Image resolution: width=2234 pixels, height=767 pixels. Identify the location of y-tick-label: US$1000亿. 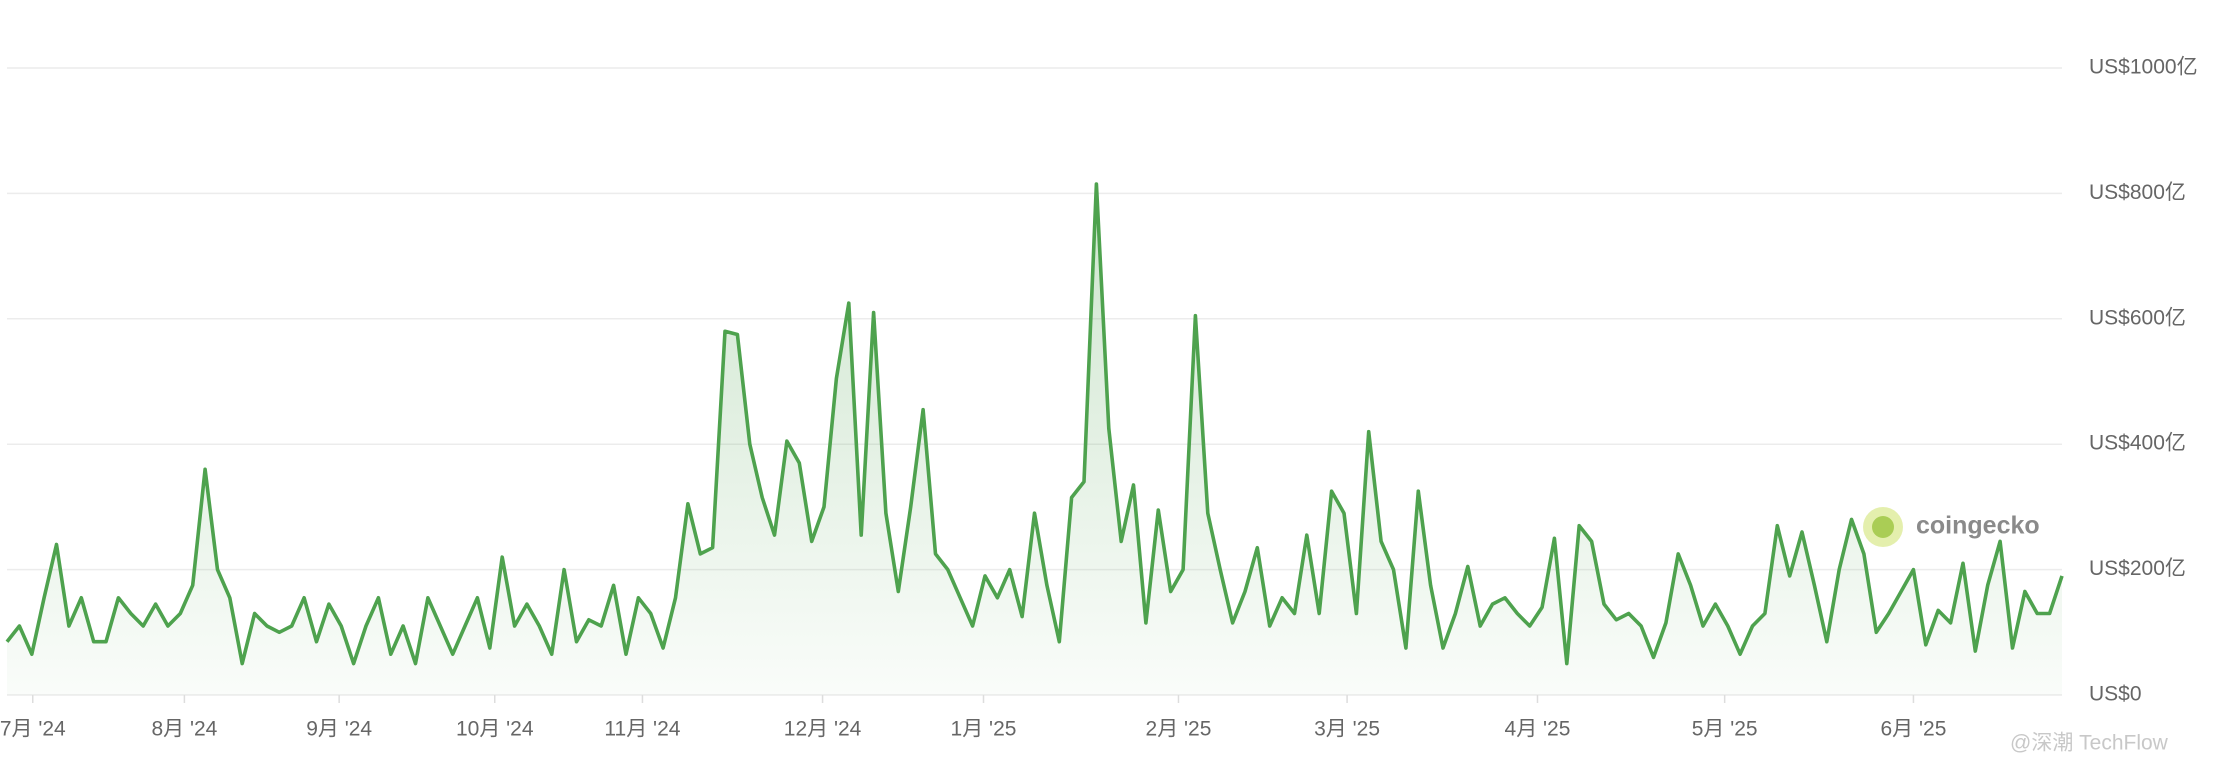
(2143, 67).